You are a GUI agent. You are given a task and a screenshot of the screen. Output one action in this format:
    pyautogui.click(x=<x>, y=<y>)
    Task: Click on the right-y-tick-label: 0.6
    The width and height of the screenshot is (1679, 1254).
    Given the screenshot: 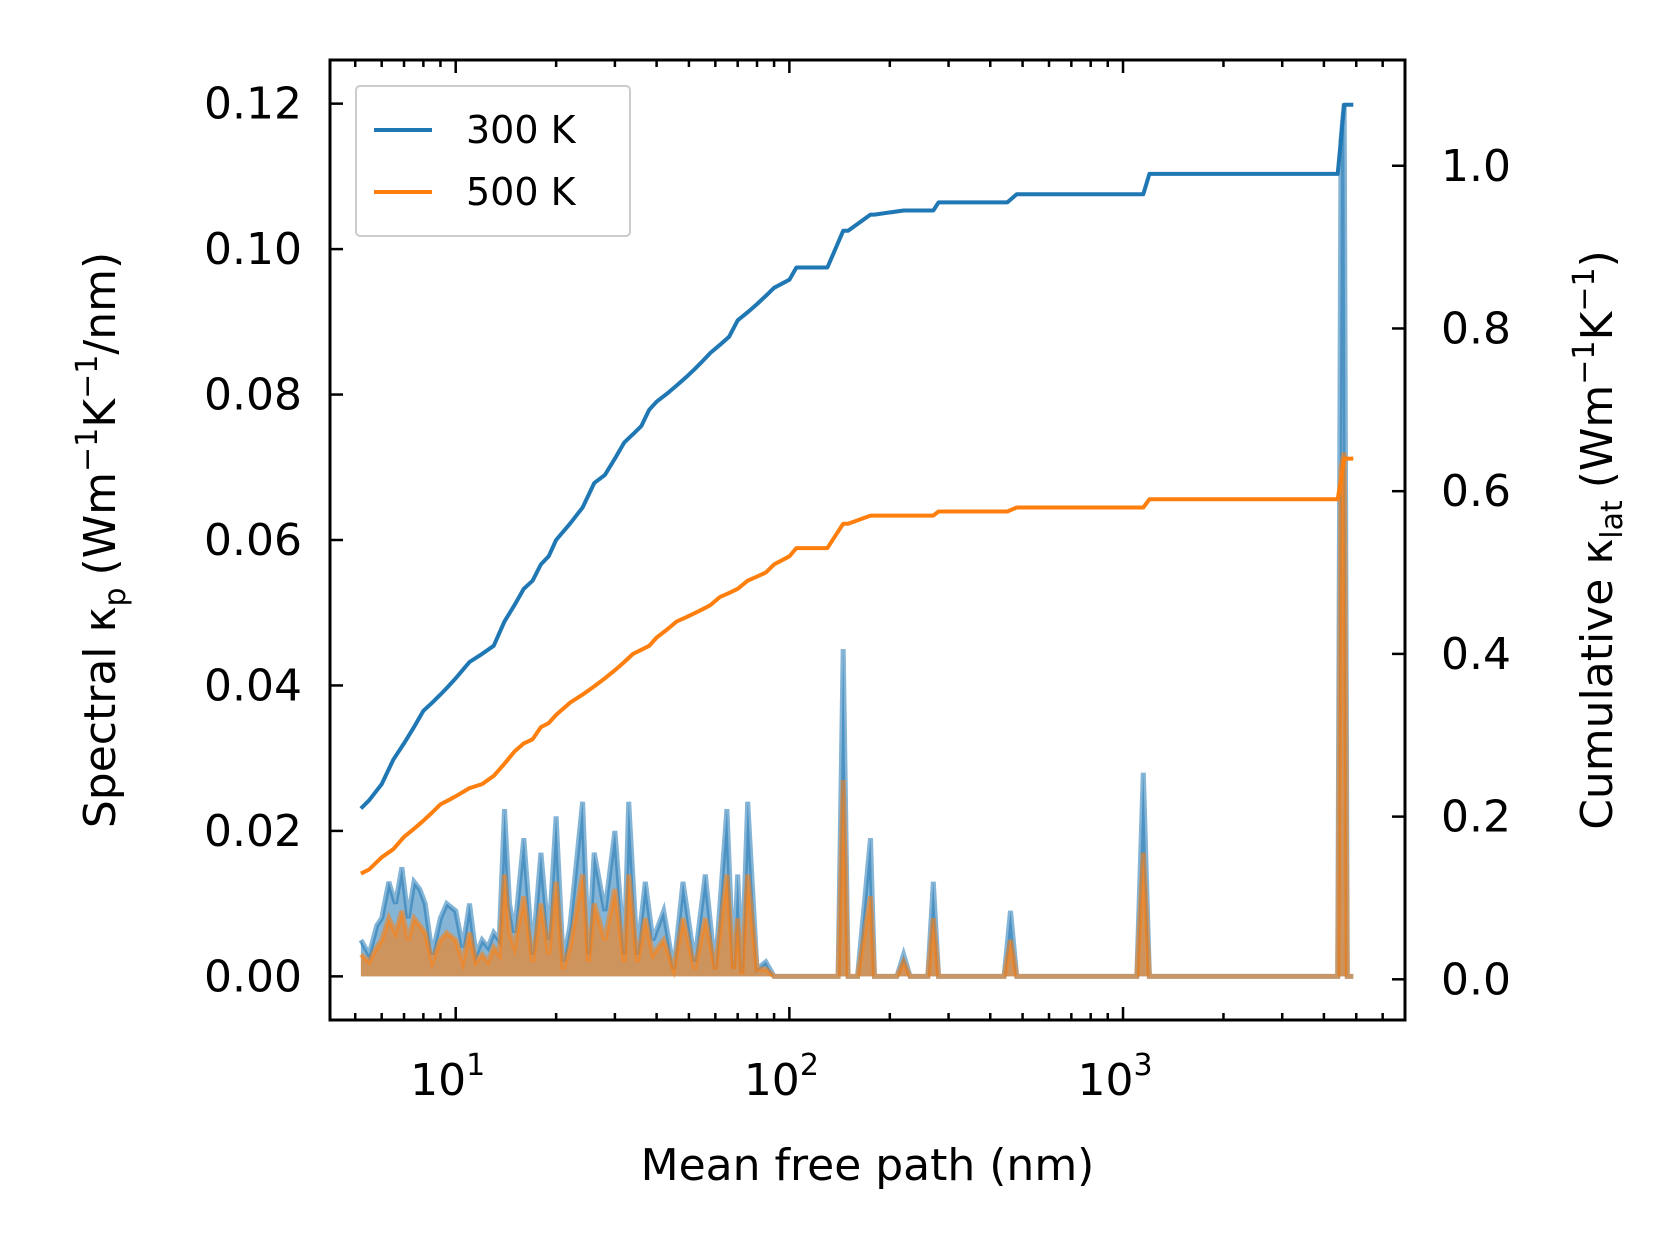 What is the action you would take?
    pyautogui.click(x=1476, y=491)
    